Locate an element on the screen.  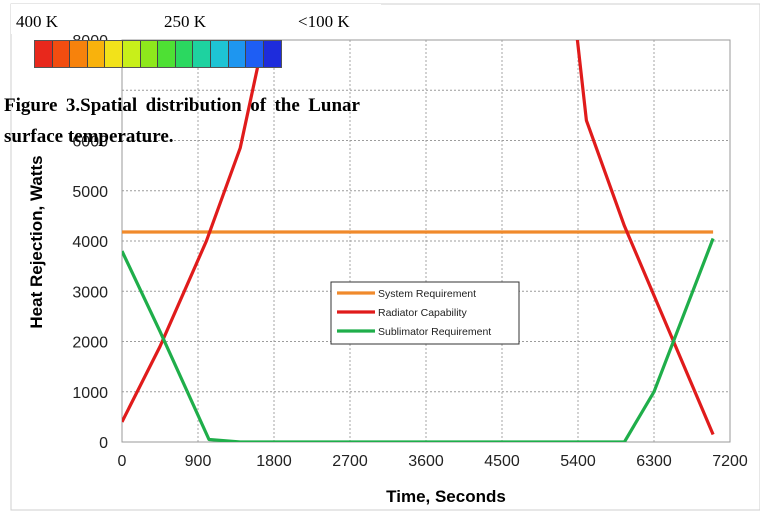
y-tick-label: 4000 is located at coordinates (90, 242).